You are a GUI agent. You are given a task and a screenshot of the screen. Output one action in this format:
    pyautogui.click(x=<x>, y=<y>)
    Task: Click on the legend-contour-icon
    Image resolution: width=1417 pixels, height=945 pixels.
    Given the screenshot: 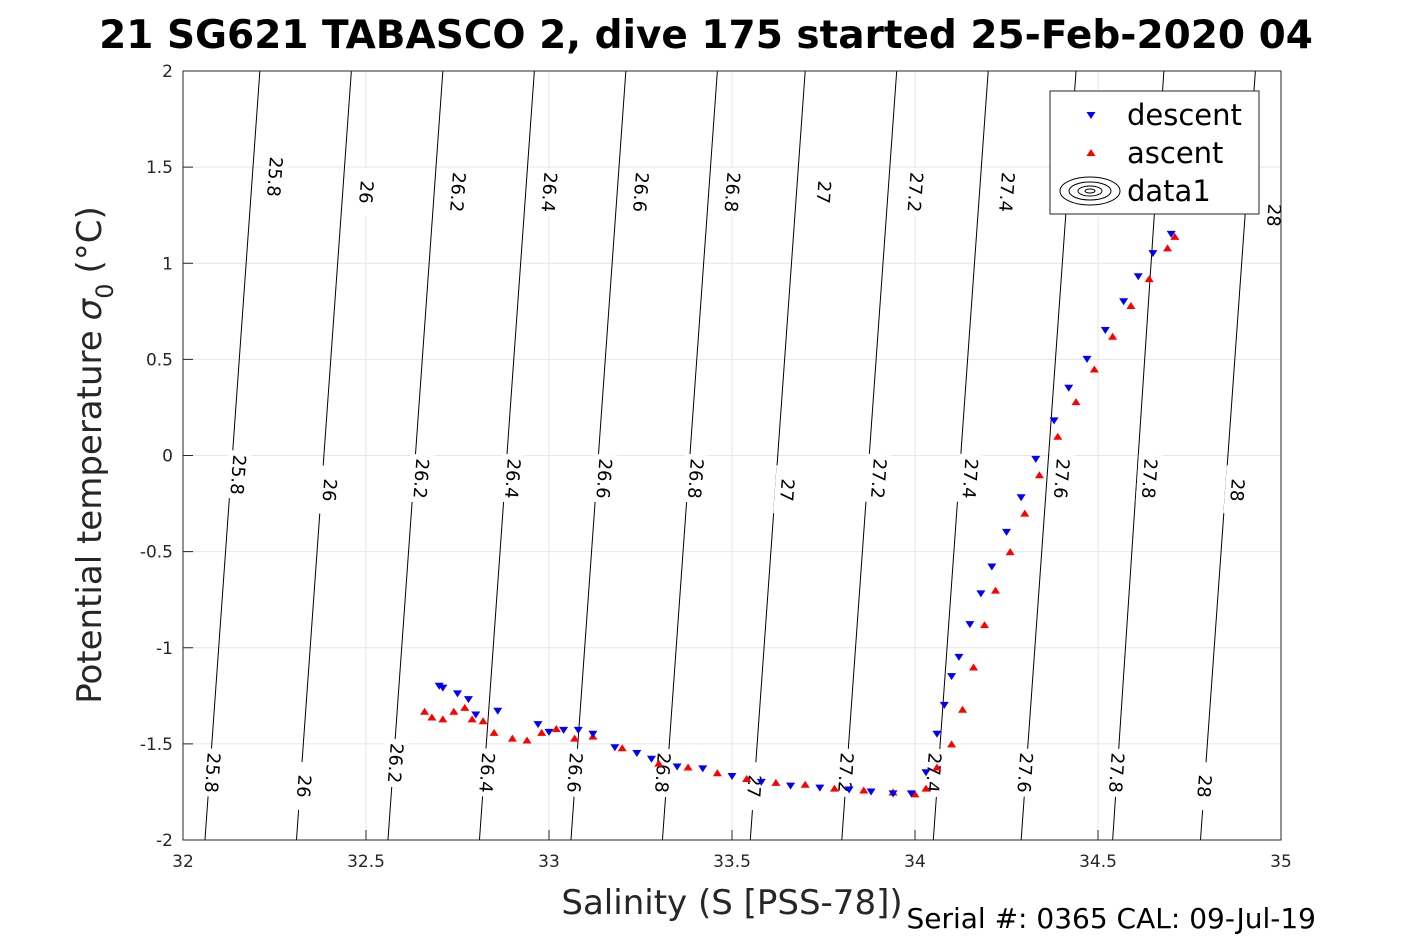 What is the action you would take?
    pyautogui.click(x=1090, y=191)
    